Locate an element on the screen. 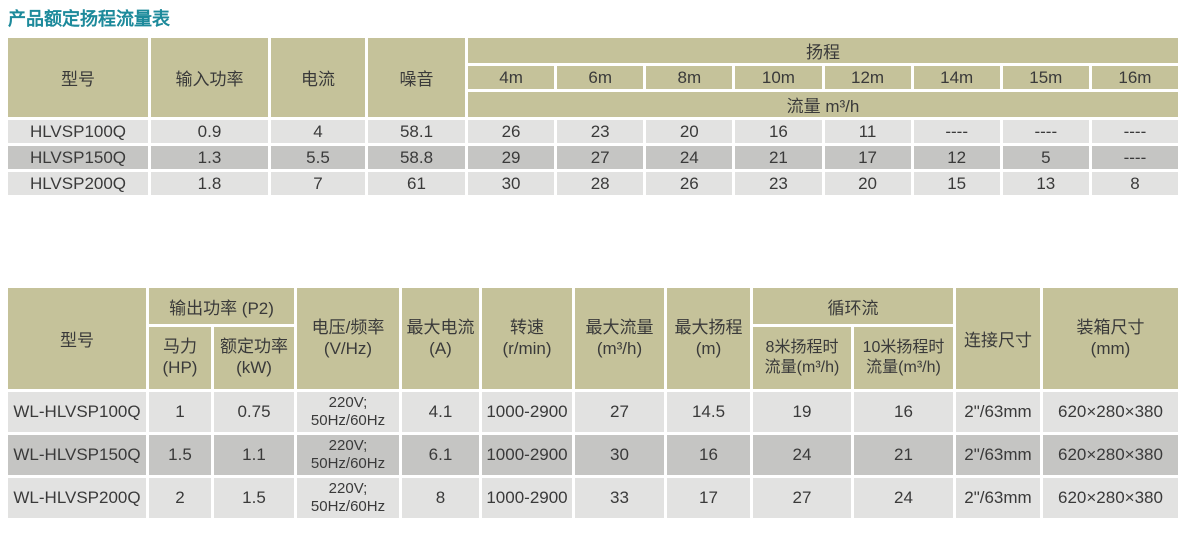 The image size is (1185, 541). max-flow-cell: 30 is located at coordinates (619, 455).